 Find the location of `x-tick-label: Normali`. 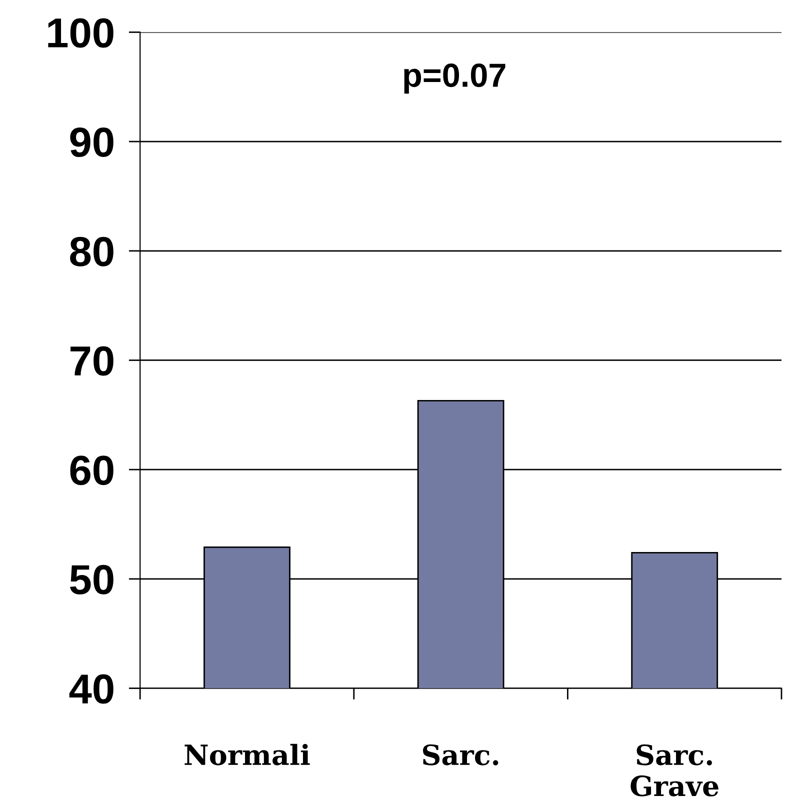

x-tick-label: Normali is located at coordinates (247, 755).